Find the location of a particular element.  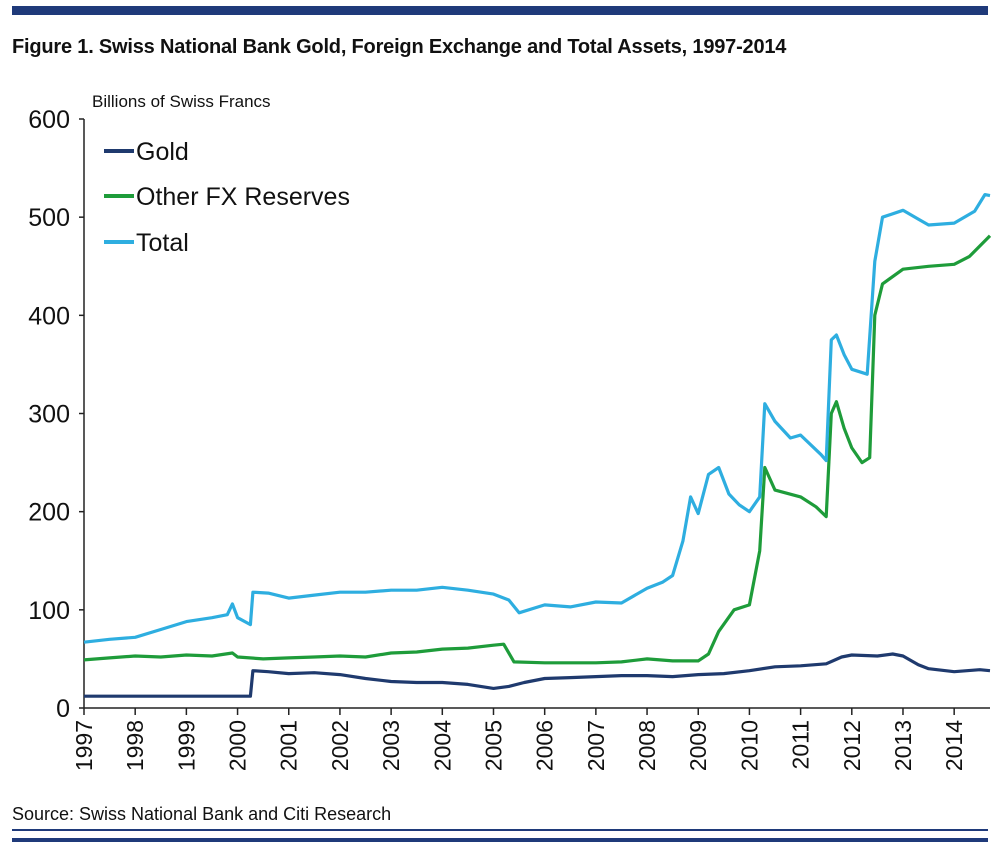

x-tick-label: 2013 is located at coordinates (903, 745).